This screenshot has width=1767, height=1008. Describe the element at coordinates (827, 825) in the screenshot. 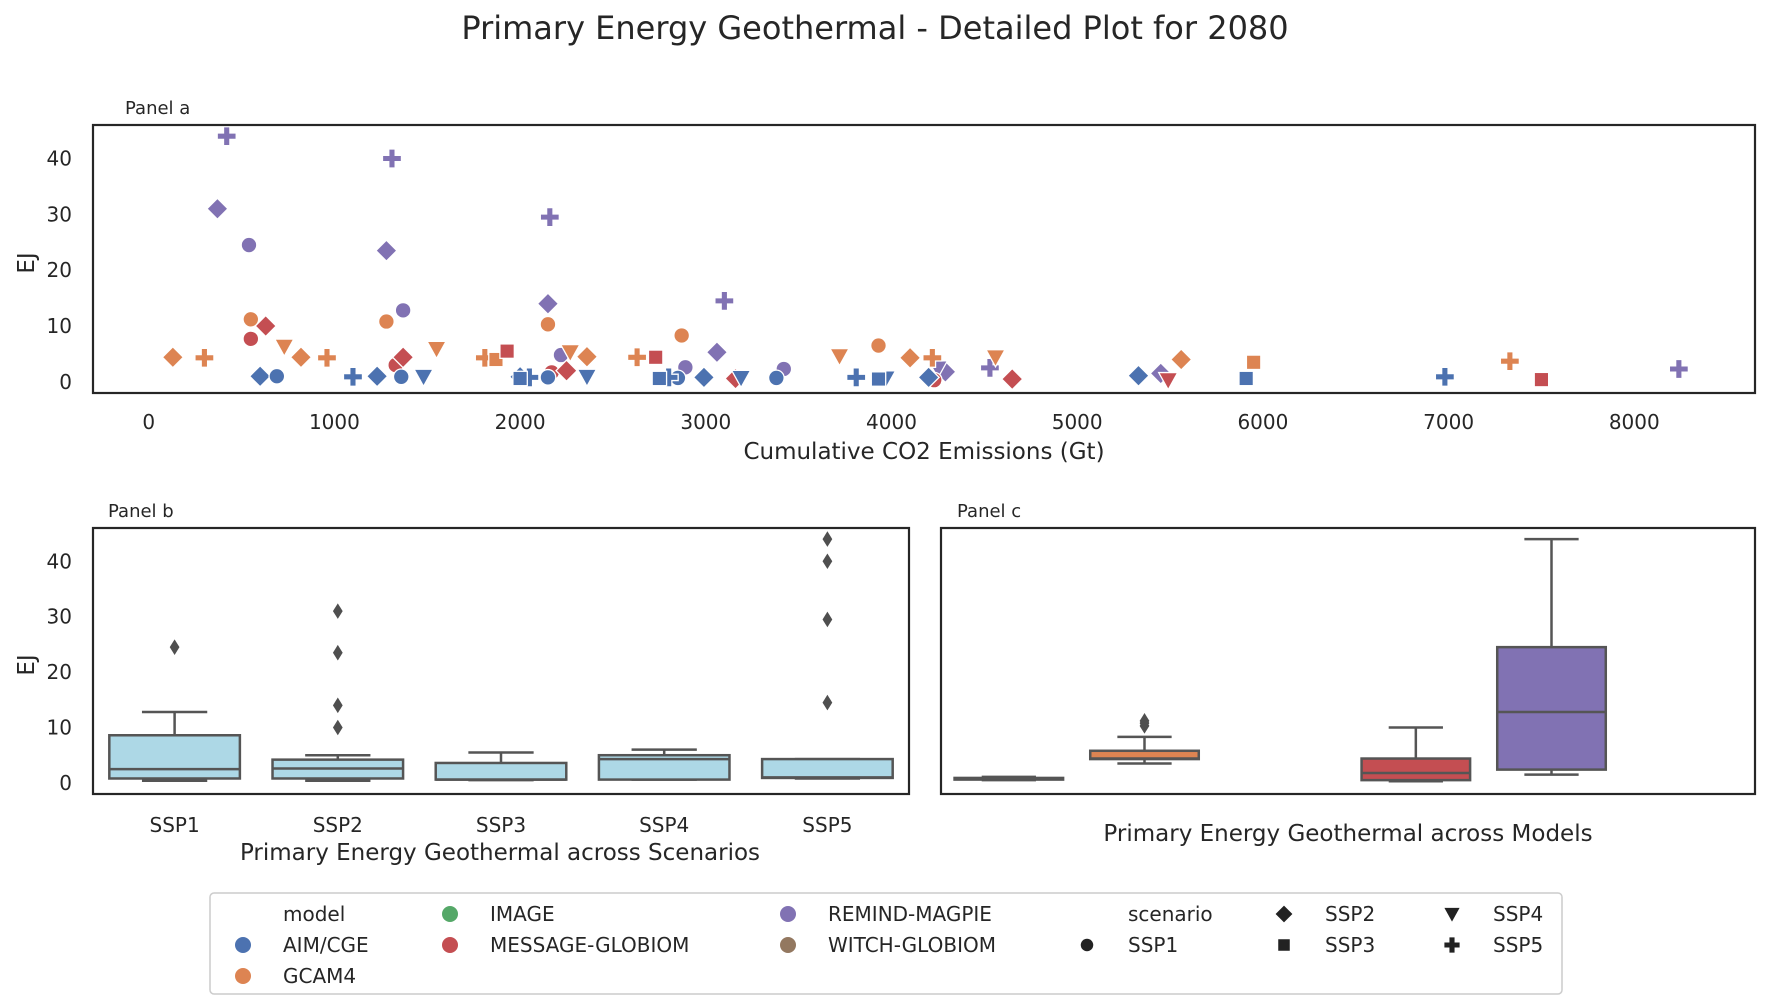

I see `panel-b-category-label: SSP5` at that location.